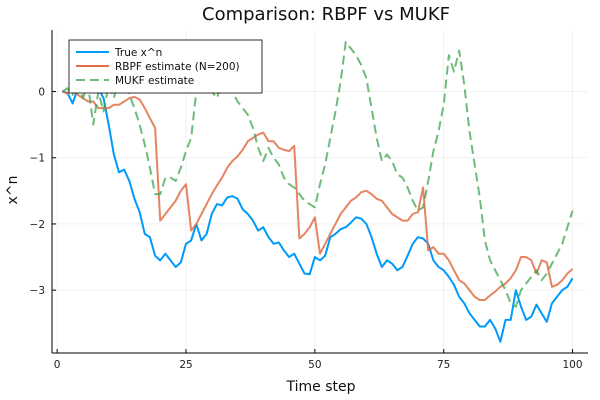  What do you see at coordinates (37, 225) in the screenshot?
I see `y-tick-label: −2` at bounding box center [37, 225].